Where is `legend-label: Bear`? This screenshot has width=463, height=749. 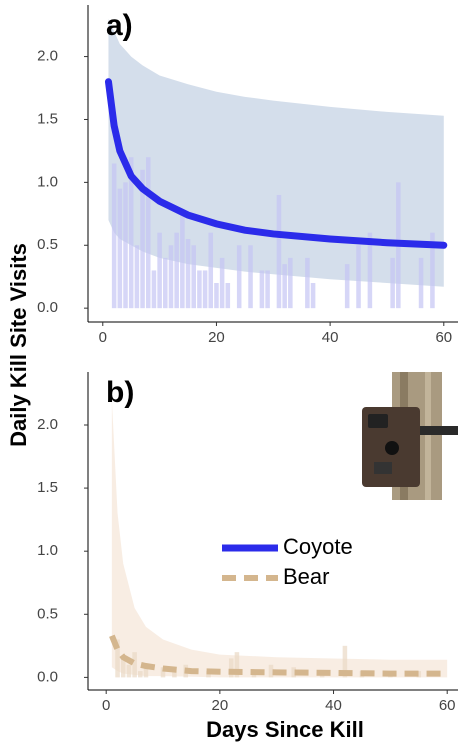
legend-label: Bear is located at coordinates (306, 576).